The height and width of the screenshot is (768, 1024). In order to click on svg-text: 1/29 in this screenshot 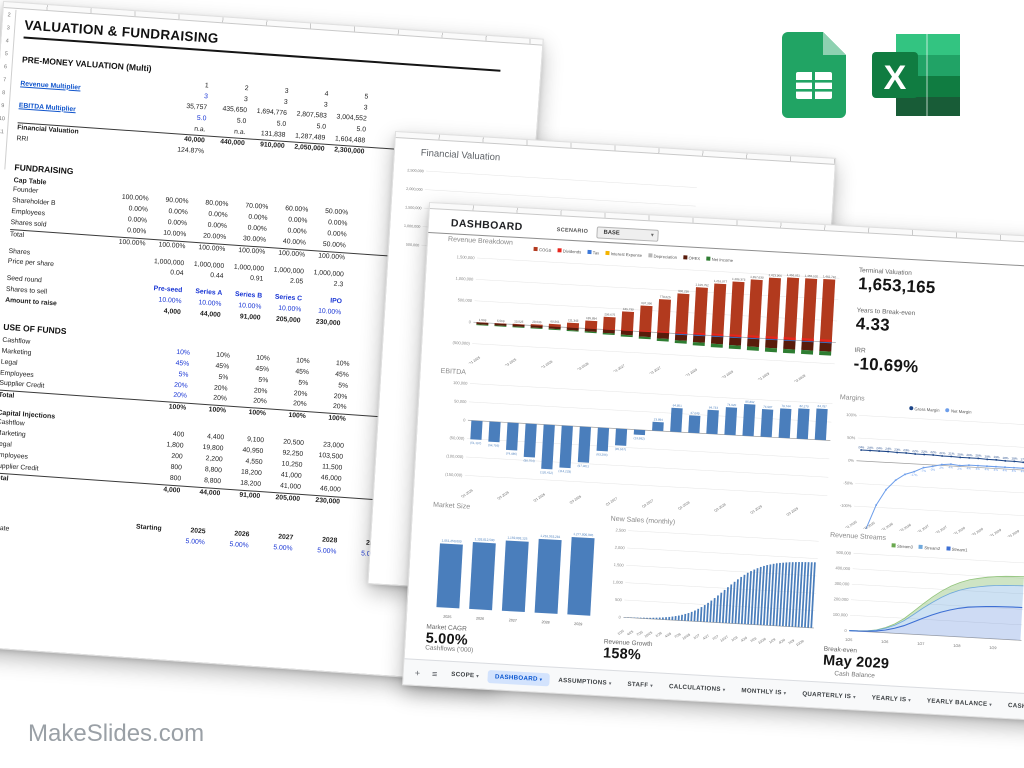, I will do `click(772, 640)`.